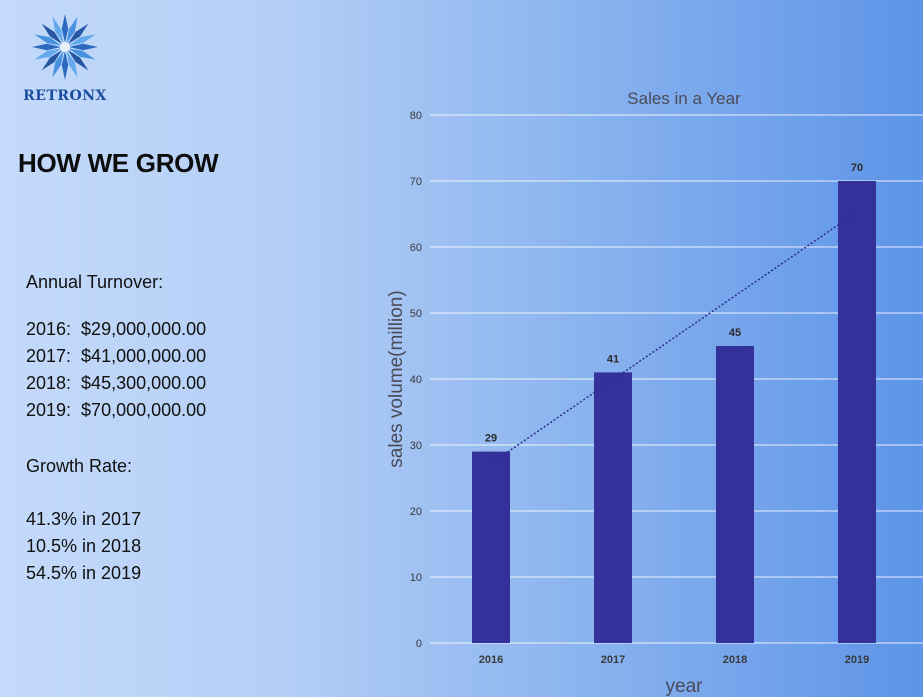 The width and height of the screenshot is (923, 697). I want to click on page-title: HOW WE GROW, so click(118, 163).